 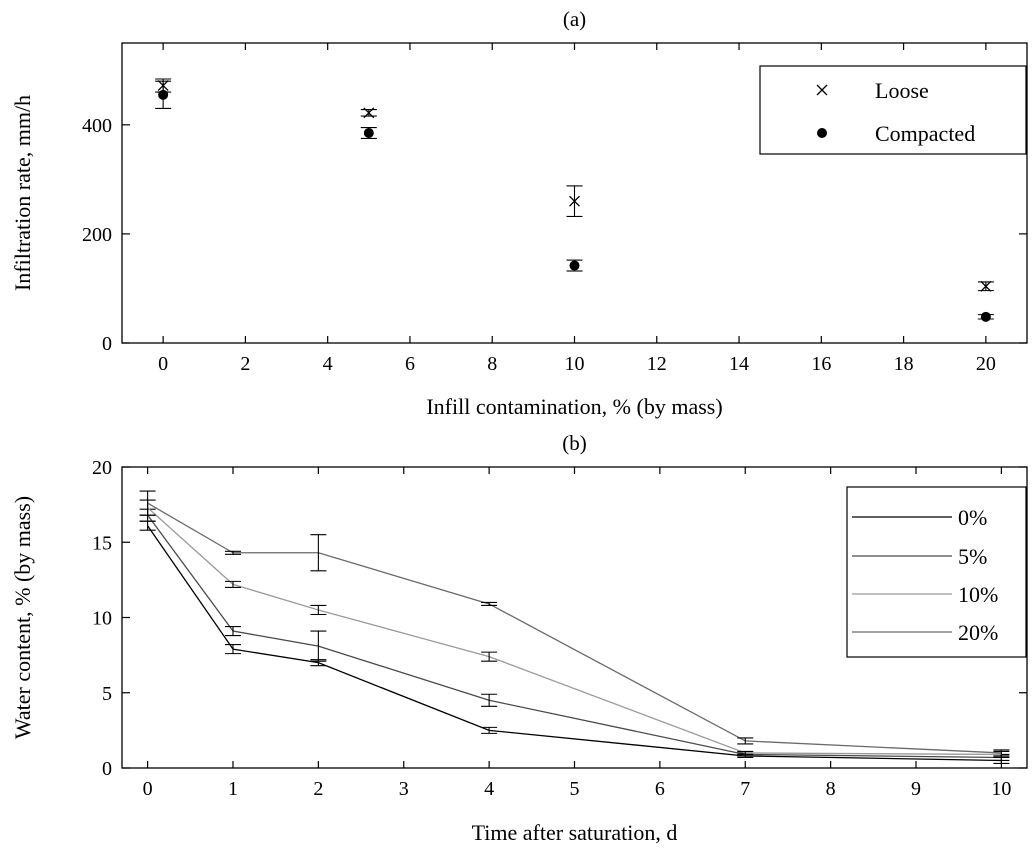 What do you see at coordinates (972, 517) in the screenshot?
I see `legend-label: 0%` at bounding box center [972, 517].